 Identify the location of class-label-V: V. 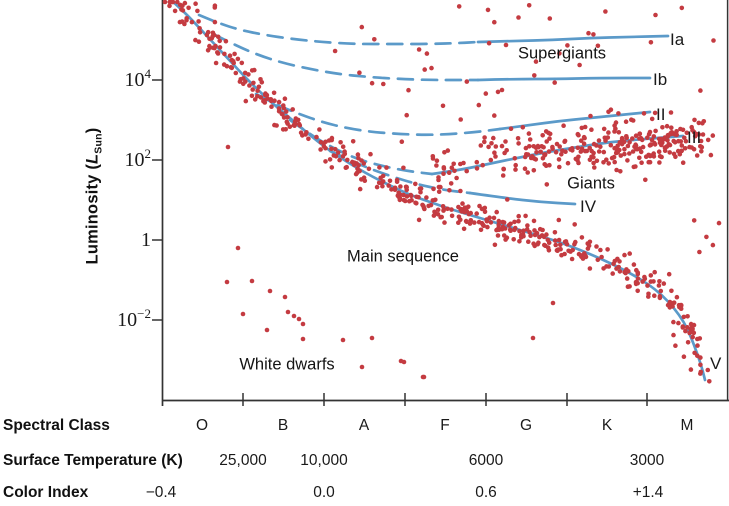
(716, 363).